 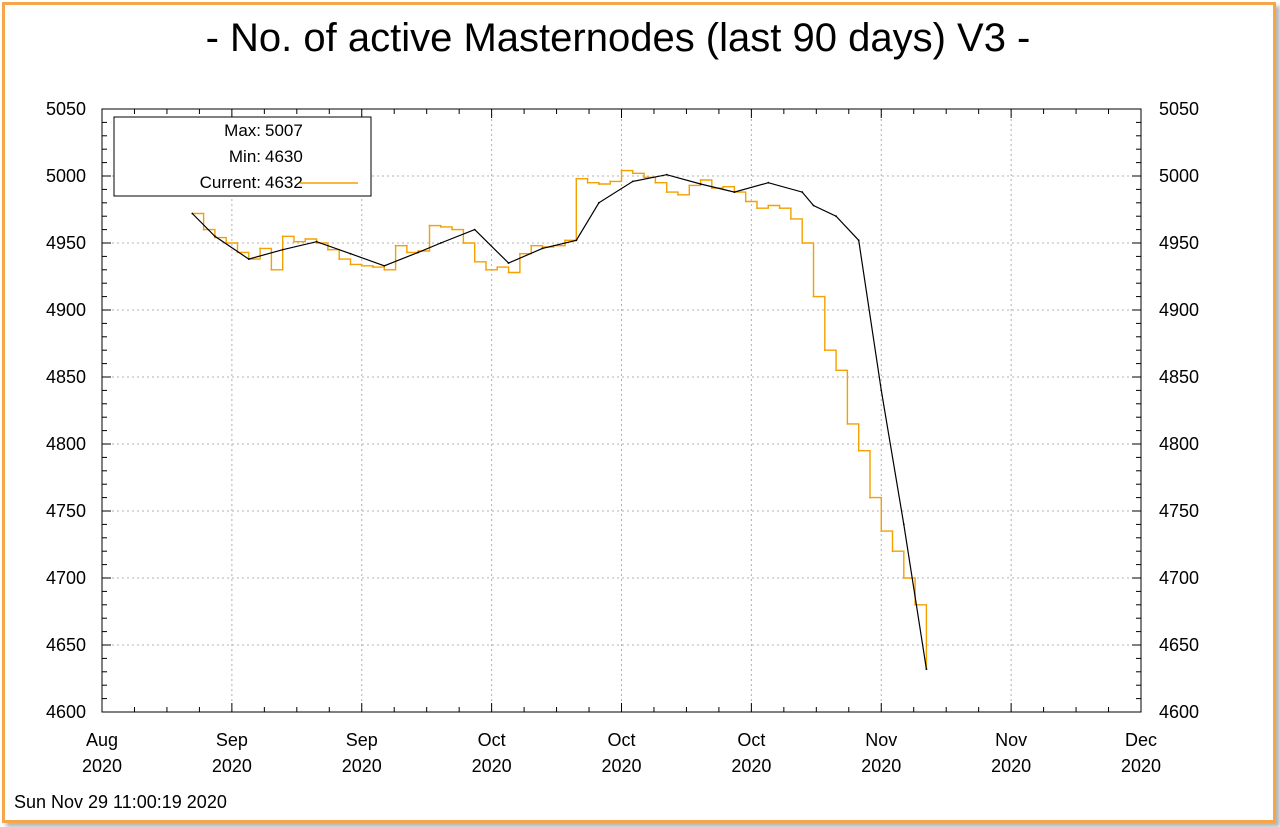 What do you see at coordinates (1179, 444) in the screenshot?
I see `y-tick-label-right: 4800` at bounding box center [1179, 444].